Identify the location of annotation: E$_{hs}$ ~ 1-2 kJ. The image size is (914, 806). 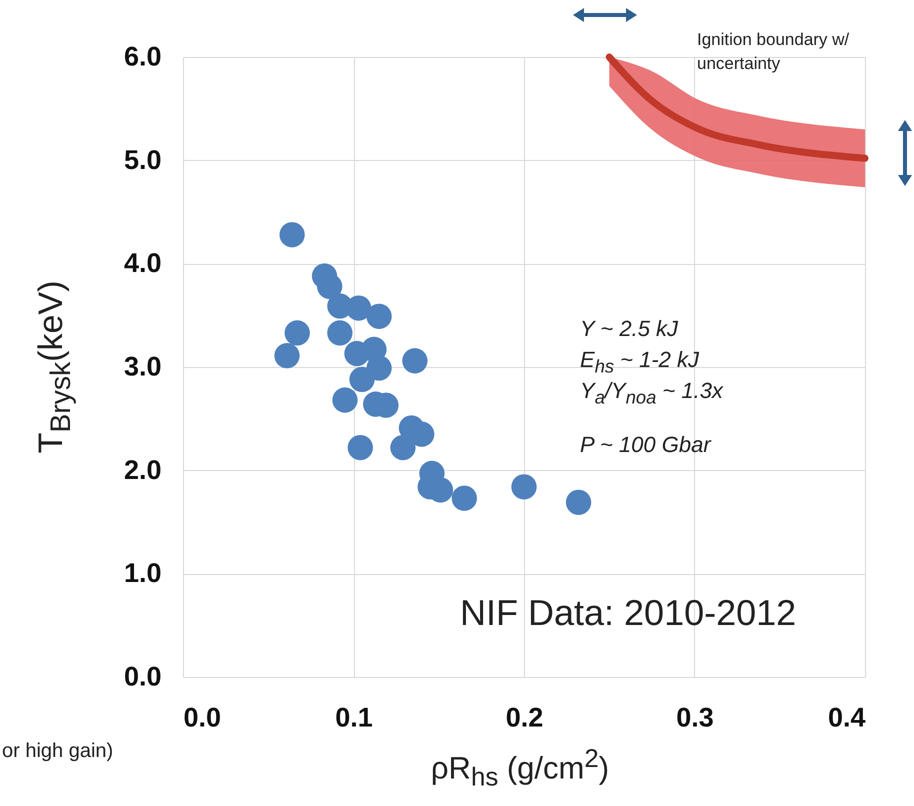
(640, 362).